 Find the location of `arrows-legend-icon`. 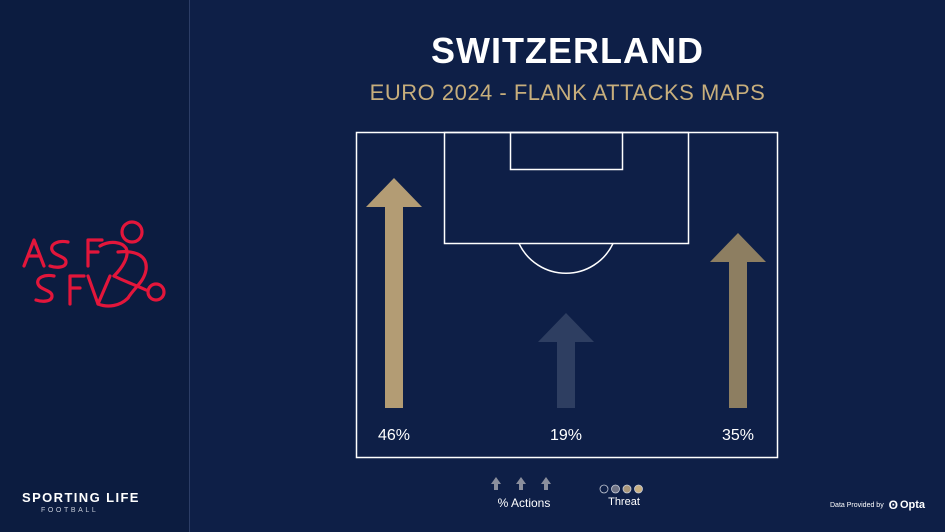

arrows-legend-icon is located at coordinates (521, 483).